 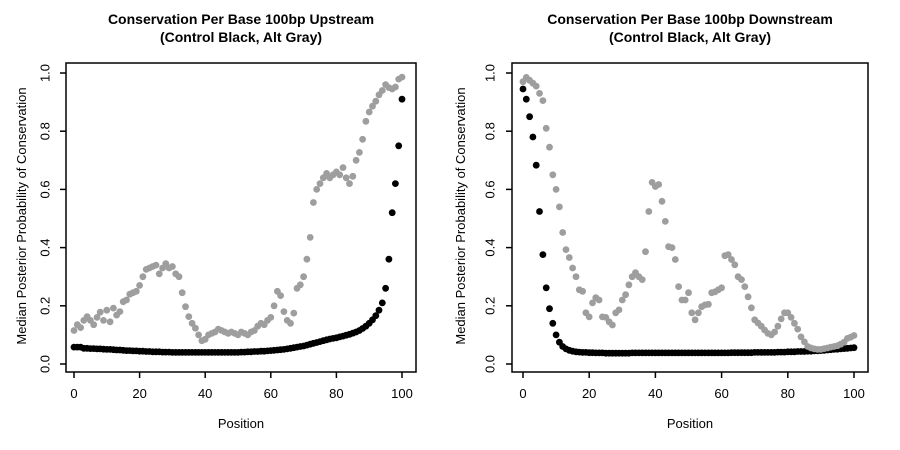 I want to click on y-tick-label: 0.4, so click(x=44, y=248).